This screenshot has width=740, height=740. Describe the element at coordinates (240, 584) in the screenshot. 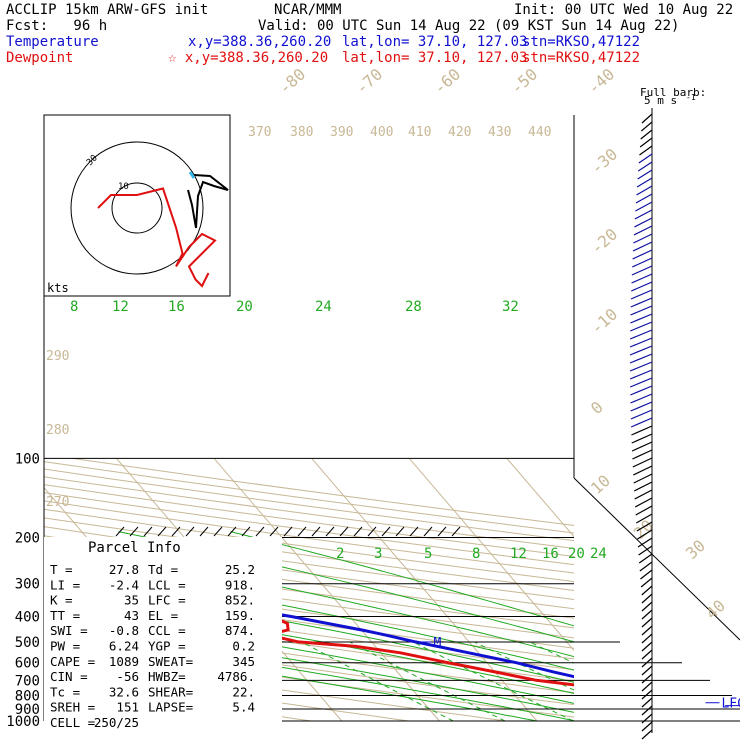

I see `parcel-value: 918.` at that location.